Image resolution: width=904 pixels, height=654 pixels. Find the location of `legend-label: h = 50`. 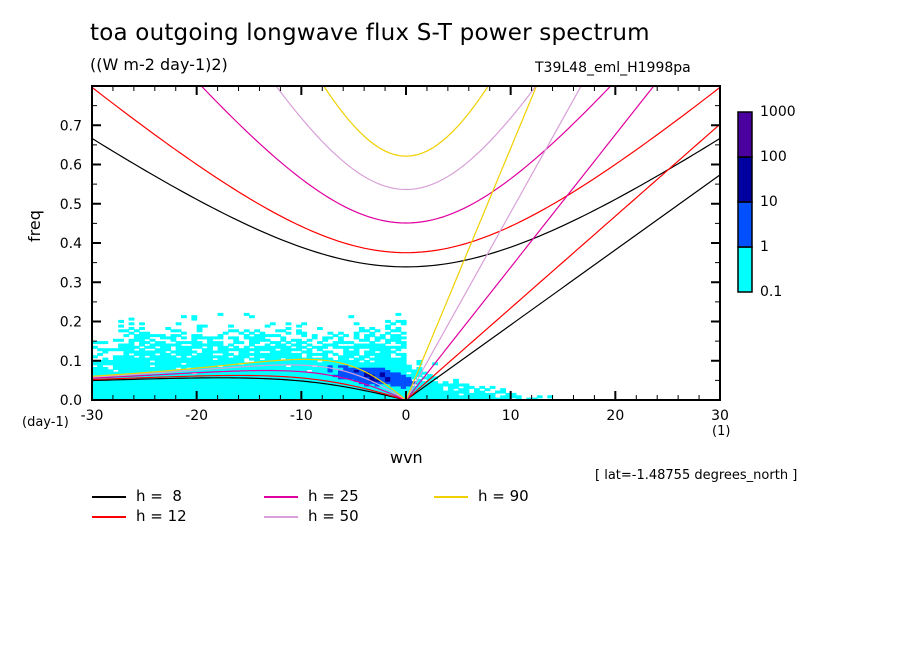

legend-label: h = 50 is located at coordinates (333, 516).